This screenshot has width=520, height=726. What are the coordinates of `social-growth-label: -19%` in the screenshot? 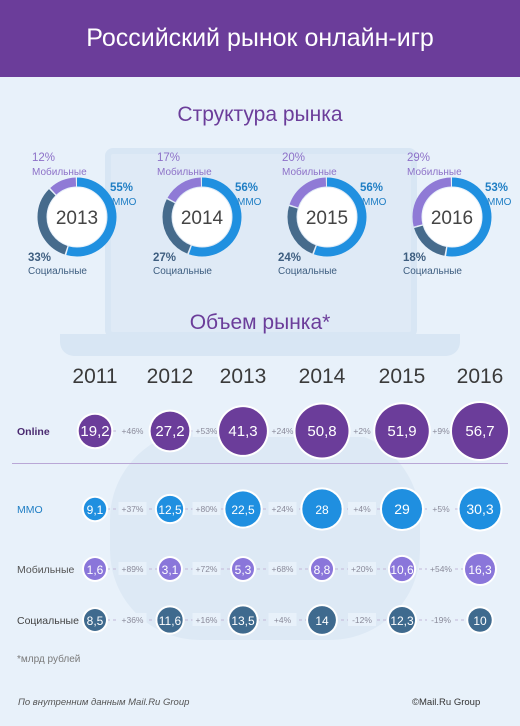 It's located at (441, 620).